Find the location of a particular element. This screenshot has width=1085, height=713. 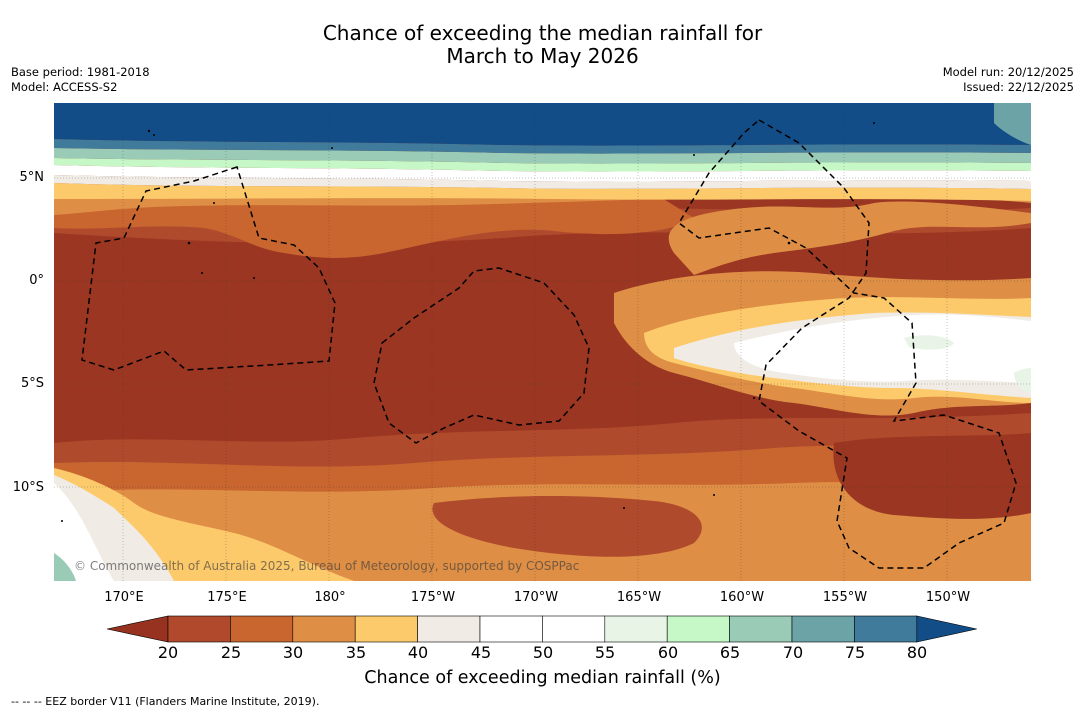

lat-label-0: 0° is located at coordinates (36, 280).